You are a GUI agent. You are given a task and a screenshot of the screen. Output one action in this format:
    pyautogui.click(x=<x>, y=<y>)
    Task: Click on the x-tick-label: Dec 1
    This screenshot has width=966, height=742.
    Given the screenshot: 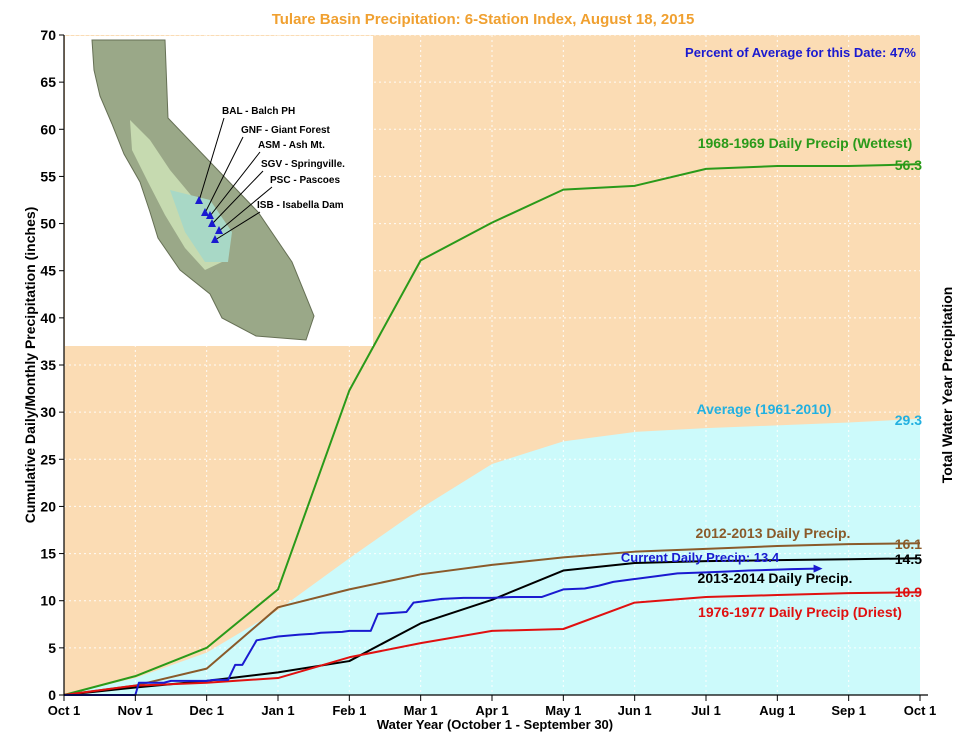 What is the action you would take?
    pyautogui.click(x=206, y=710)
    